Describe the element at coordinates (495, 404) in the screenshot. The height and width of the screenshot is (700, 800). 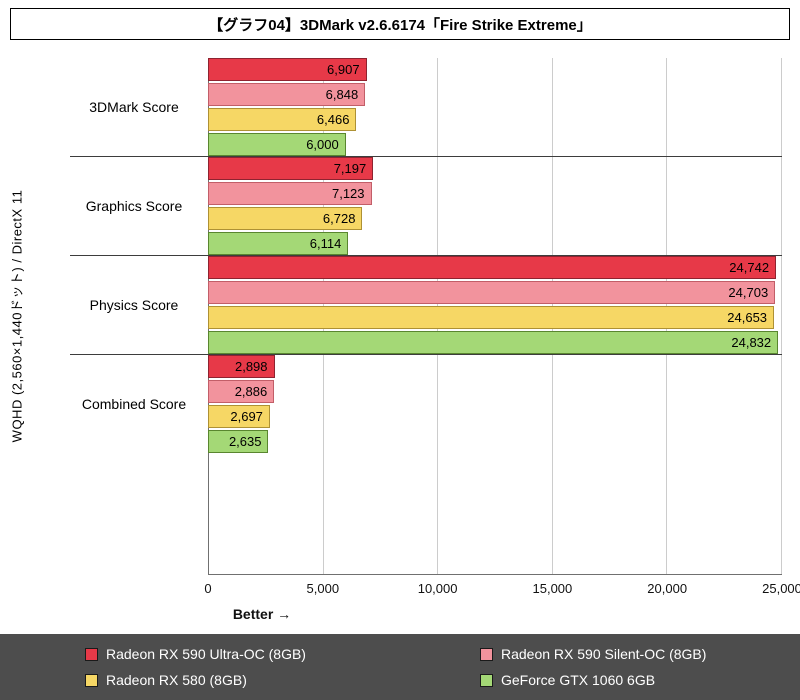
I see `category-bars: 2,898 2,886 2,697 2,635` at that location.